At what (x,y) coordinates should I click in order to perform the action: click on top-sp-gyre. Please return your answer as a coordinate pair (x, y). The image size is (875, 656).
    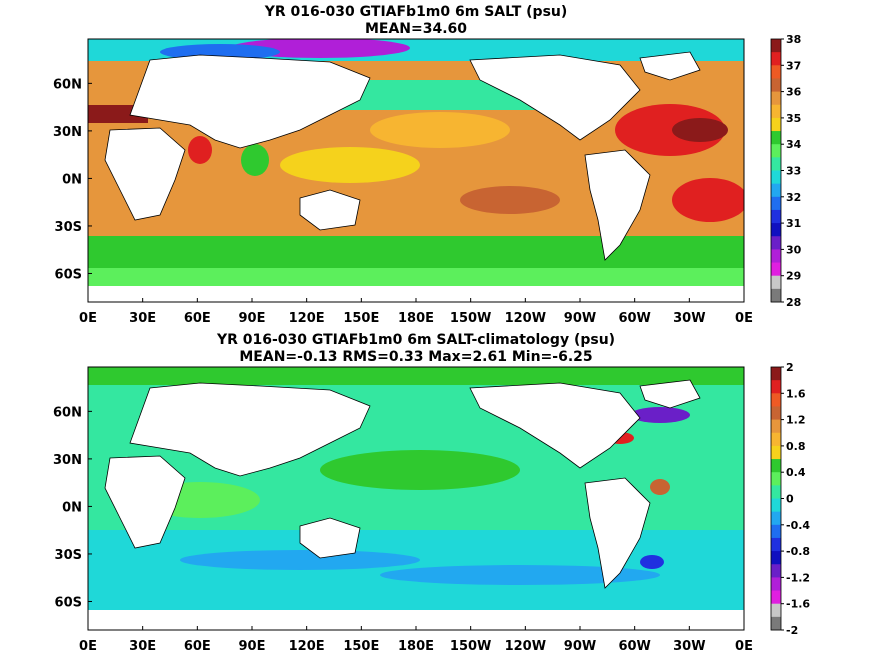
    Looking at the image, I should click on (510, 200).